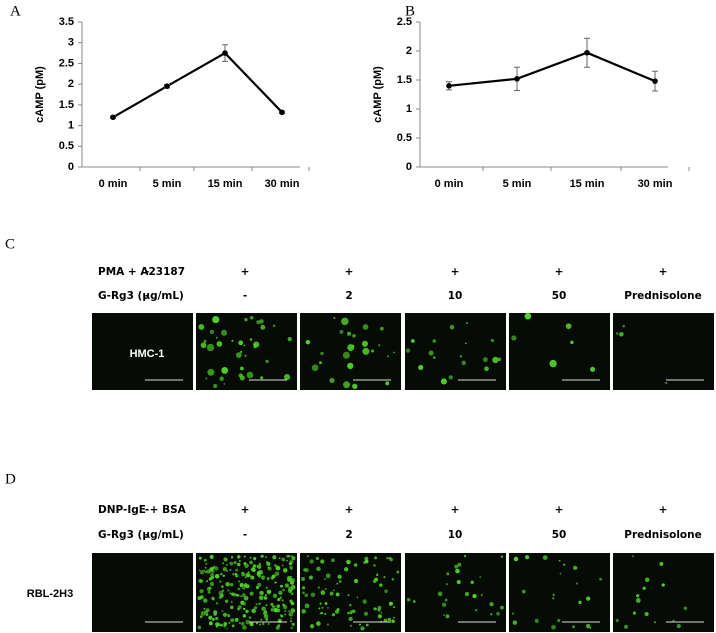 This screenshot has width=716, height=633. Describe the element at coordinates (449, 184) in the screenshot. I see `x-tick-label: 0 min` at that location.